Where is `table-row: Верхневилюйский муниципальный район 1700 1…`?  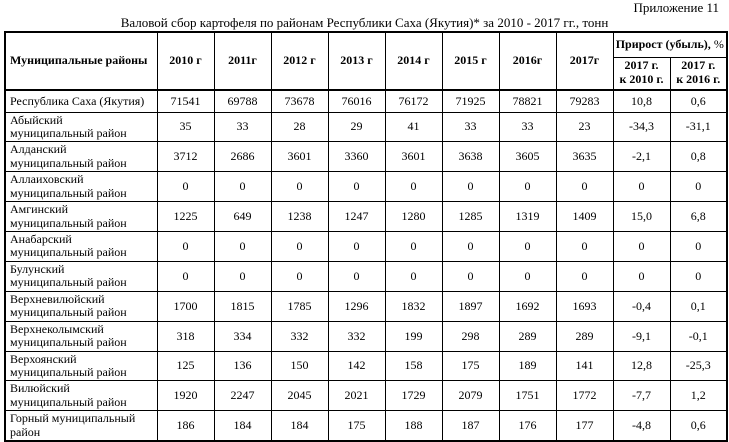
table-row: Верхневилюйский муниципальный район 1700 1… is located at coordinates (366, 306).